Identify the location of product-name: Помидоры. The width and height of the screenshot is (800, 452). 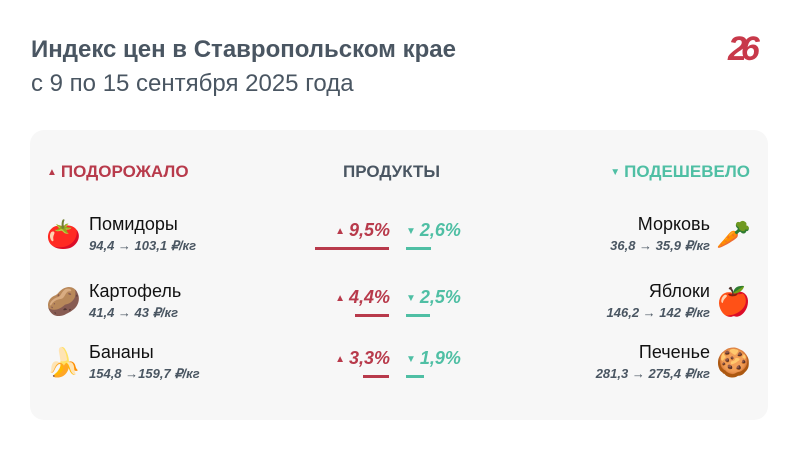
(133, 224).